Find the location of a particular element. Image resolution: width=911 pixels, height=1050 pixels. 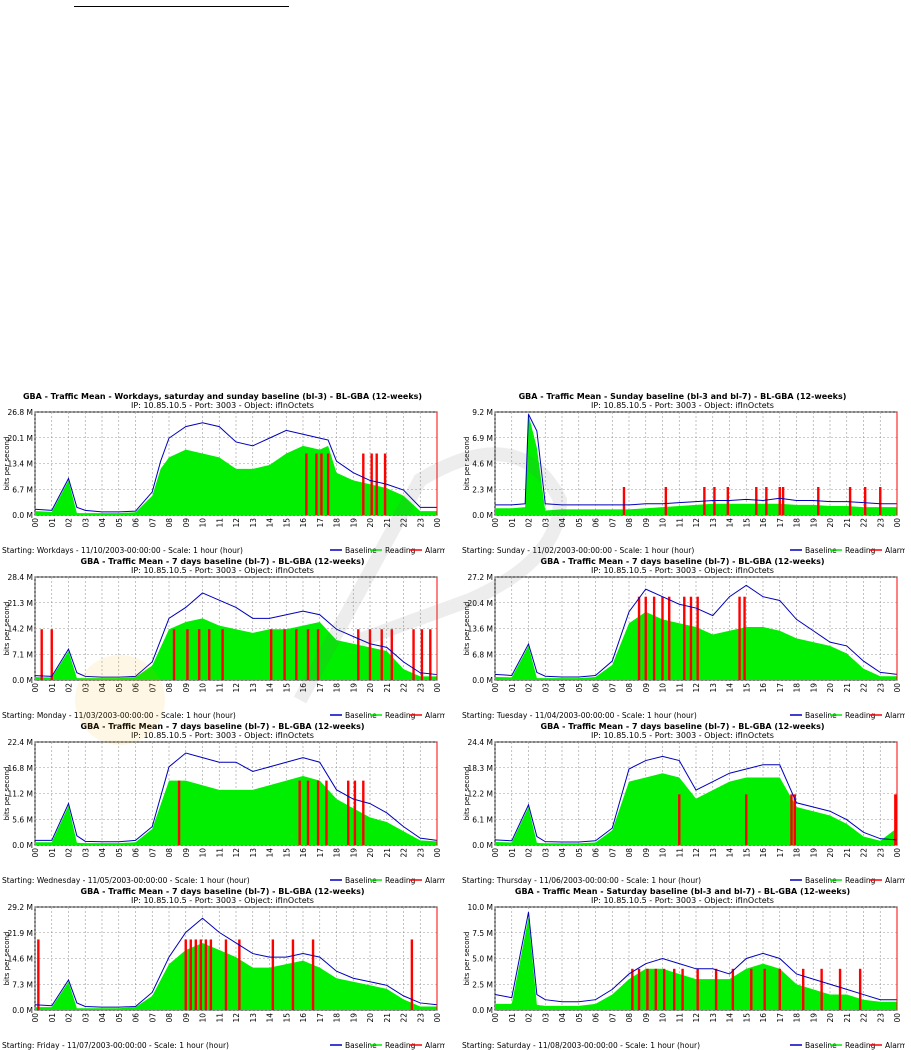

top-rule is located at coordinates (181, 6).